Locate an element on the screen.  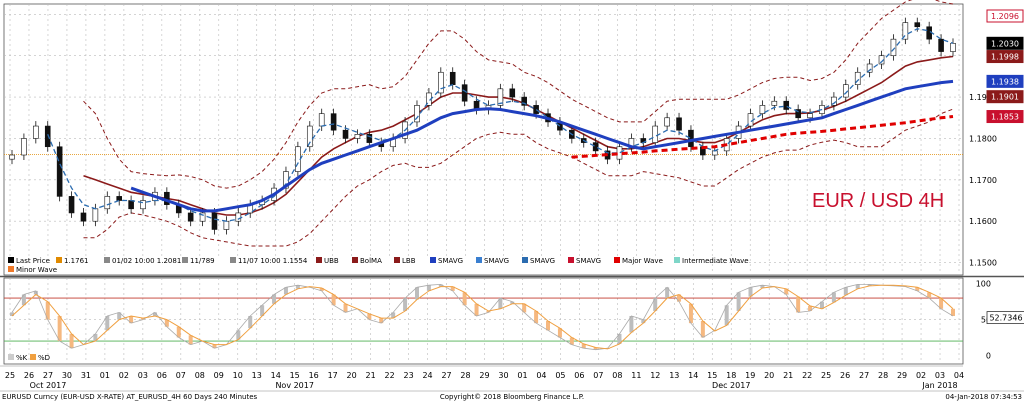
footer-timestamp: 04-Jan-2018 07:34:53 is located at coordinates (983, 397).